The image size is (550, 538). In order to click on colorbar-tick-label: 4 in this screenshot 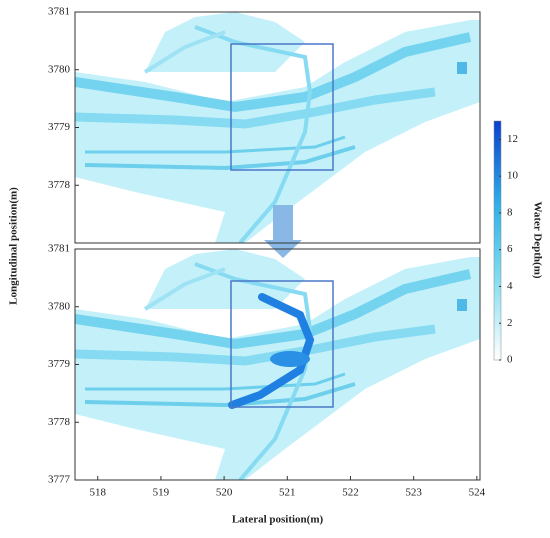, I will do `click(510, 286)`.